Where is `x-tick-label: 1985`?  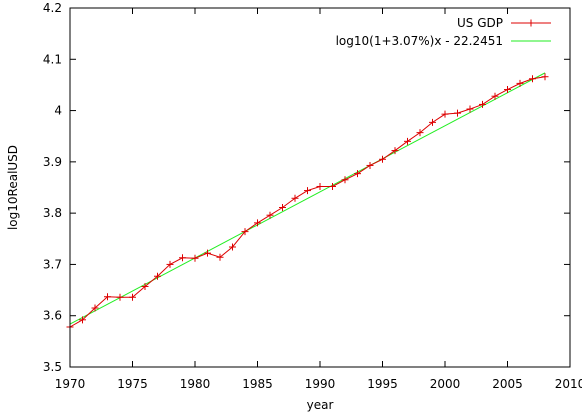 x-tick-label: 1985 is located at coordinates (257, 384).